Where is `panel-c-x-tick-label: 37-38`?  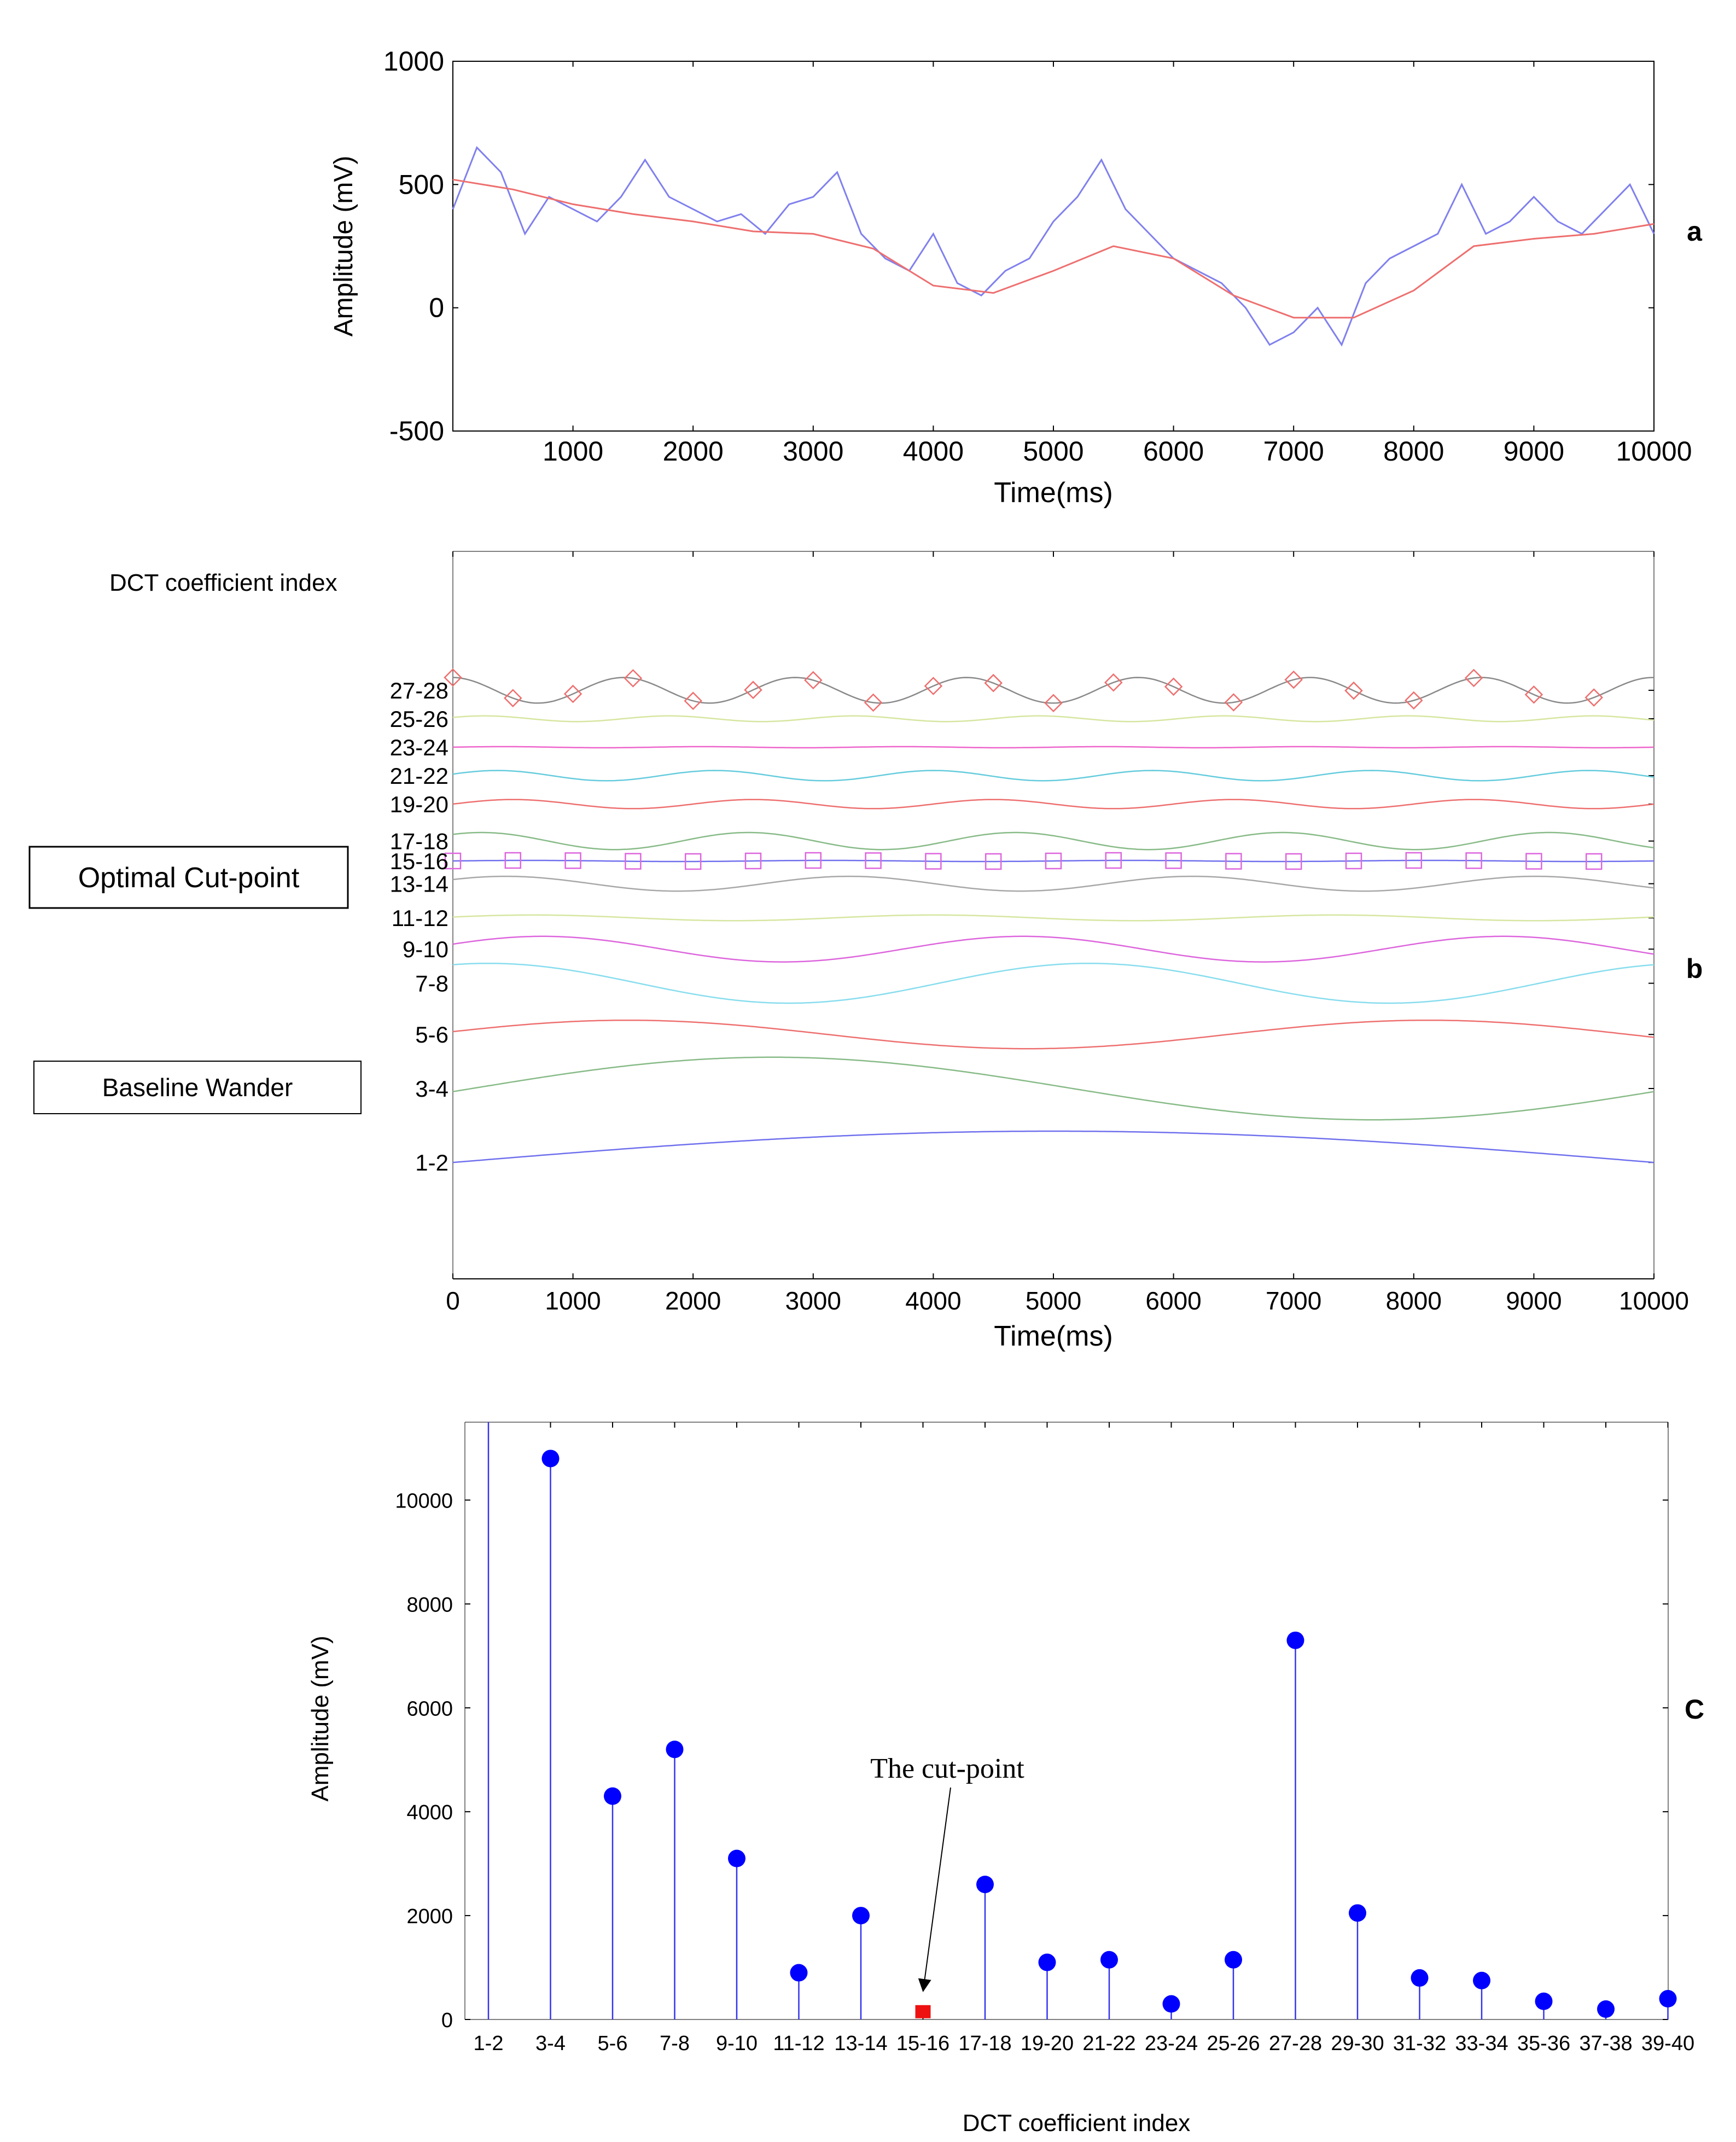
panel-c-x-tick-label: 37-38 is located at coordinates (1605, 2043).